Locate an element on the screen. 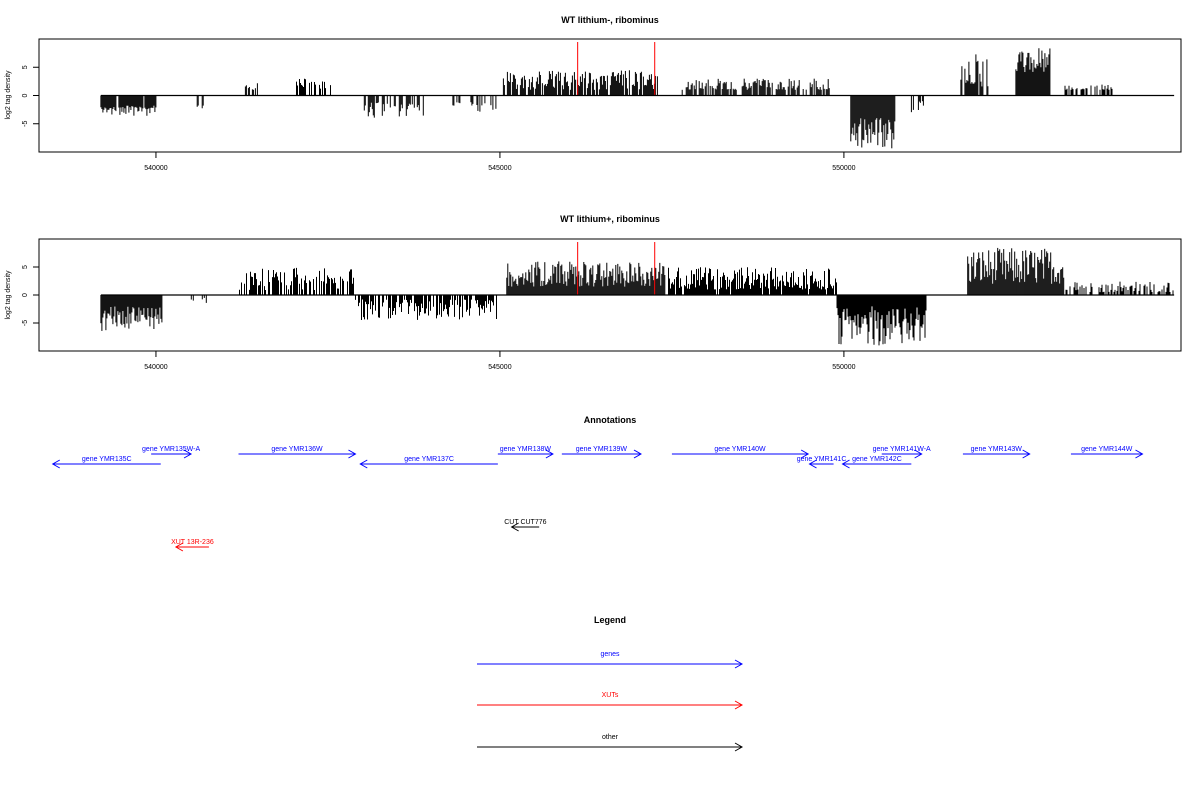 This screenshot has height=800, width=1200. gene-arrow: gene YMR141W-A is located at coordinates (902, 452).